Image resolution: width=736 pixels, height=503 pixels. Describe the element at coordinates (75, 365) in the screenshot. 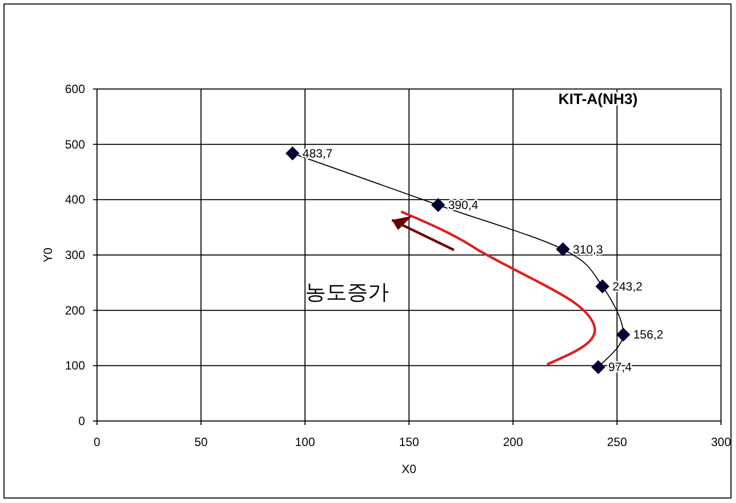

I see `y-tick-label: 100` at that location.